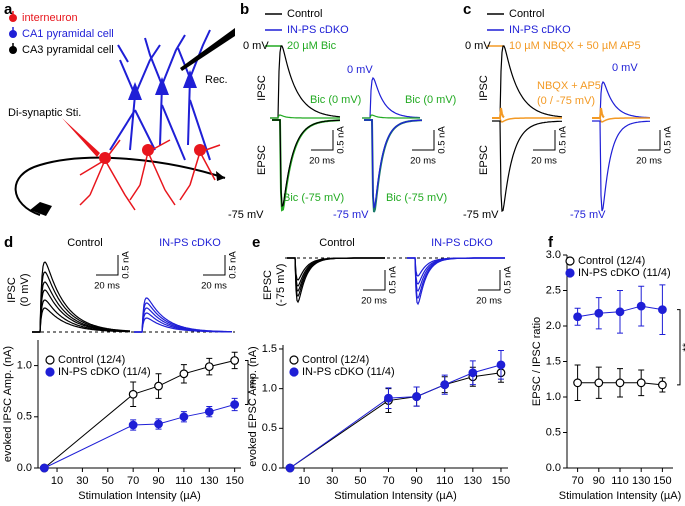  What do you see at coordinates (50, 18) in the screenshot?
I see `legend-label: interneuron` at bounding box center [50, 18].